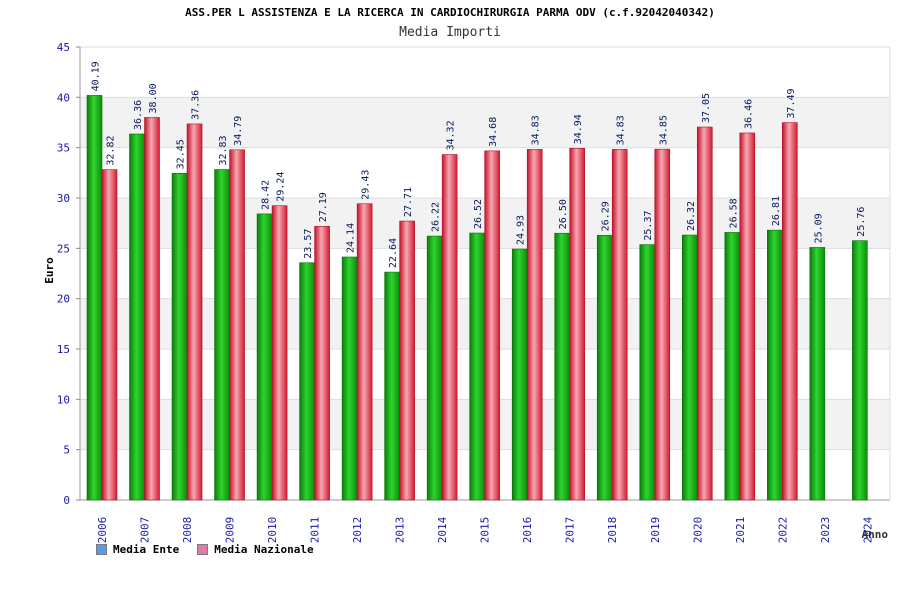 The height and width of the screenshot is (600, 900). What do you see at coordinates (96, 76) in the screenshot?
I see `data-label-media-ente: 40.19` at bounding box center [96, 76].